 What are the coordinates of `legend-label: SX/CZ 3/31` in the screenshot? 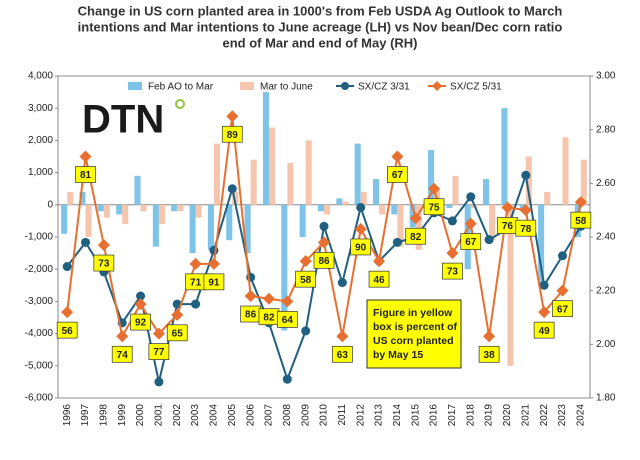 It's located at (384, 87).